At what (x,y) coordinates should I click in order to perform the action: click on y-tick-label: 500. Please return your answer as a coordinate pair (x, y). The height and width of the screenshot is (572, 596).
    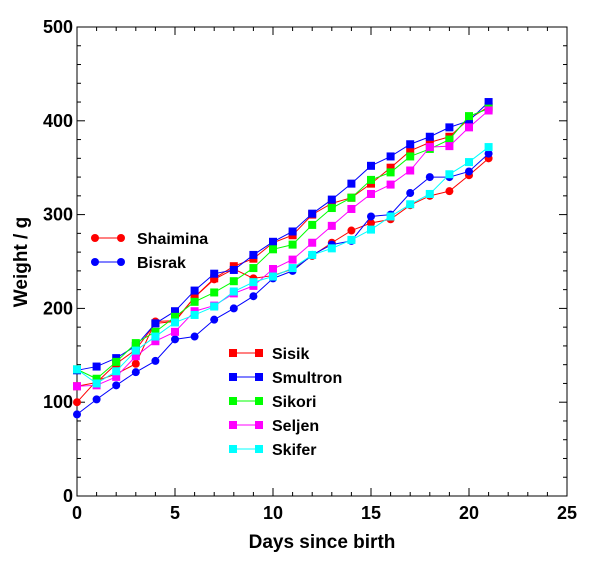
    Looking at the image, I should click on (58, 27).